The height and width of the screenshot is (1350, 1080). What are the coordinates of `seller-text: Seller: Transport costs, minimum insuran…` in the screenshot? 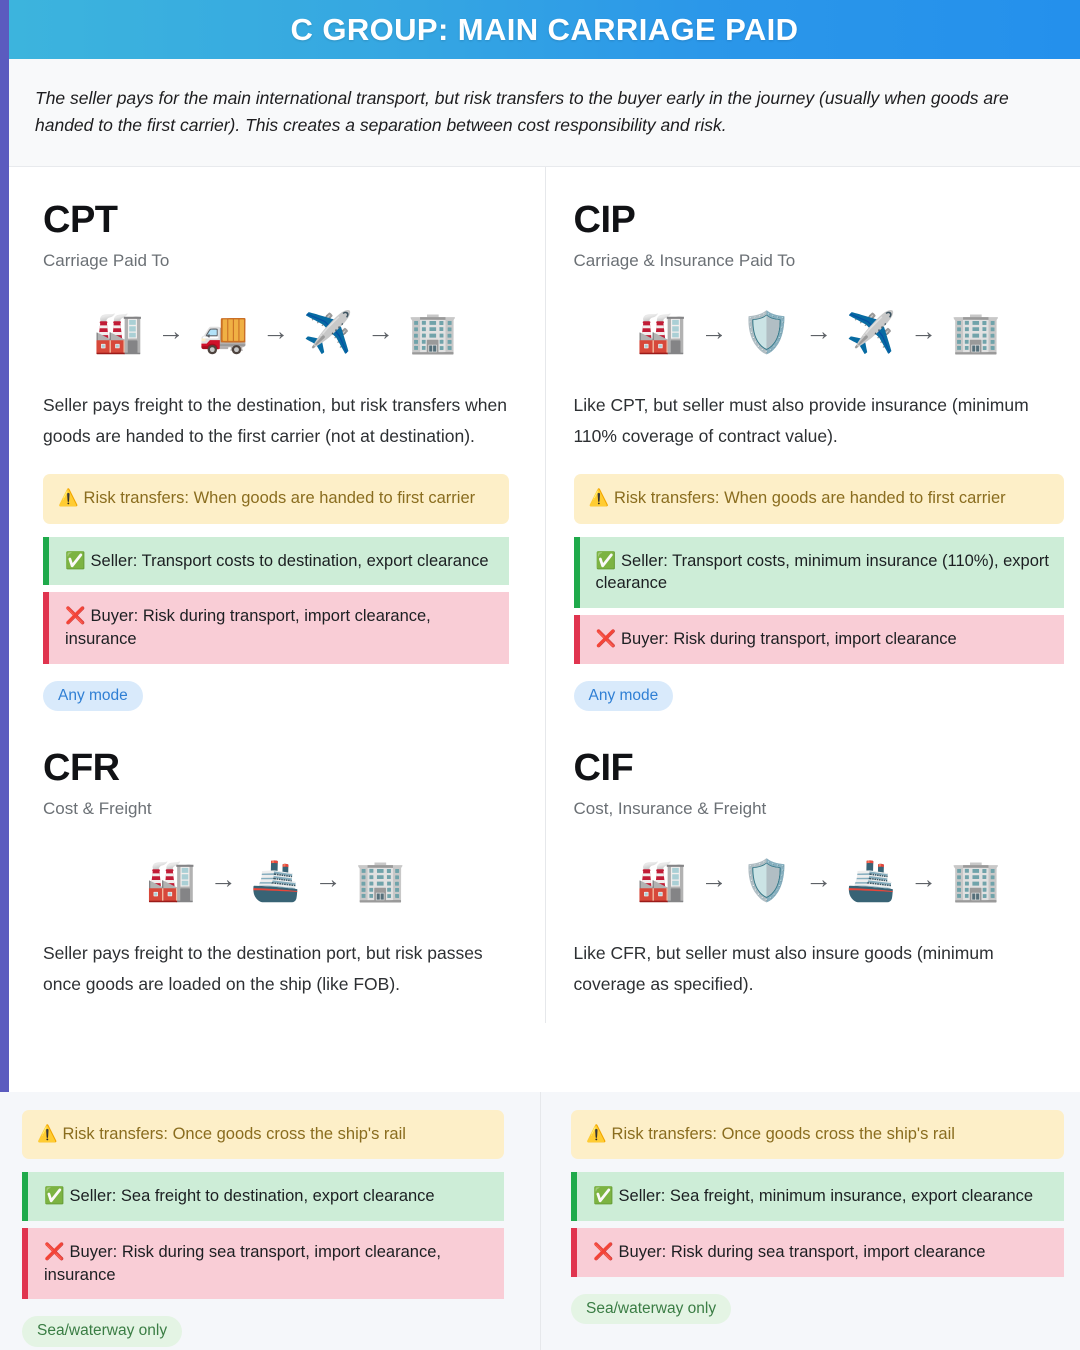 It's located at (822, 572).